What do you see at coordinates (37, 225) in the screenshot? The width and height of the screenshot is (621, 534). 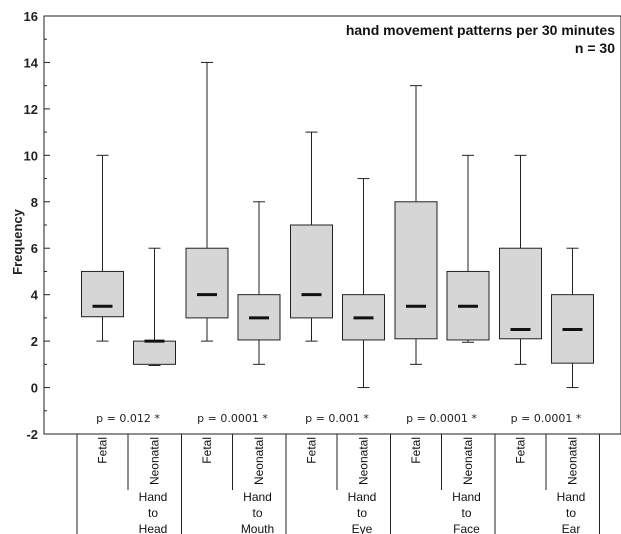 I see `y-axis: -2 0 2 4 6 8 10 12 14 16` at bounding box center [37, 225].